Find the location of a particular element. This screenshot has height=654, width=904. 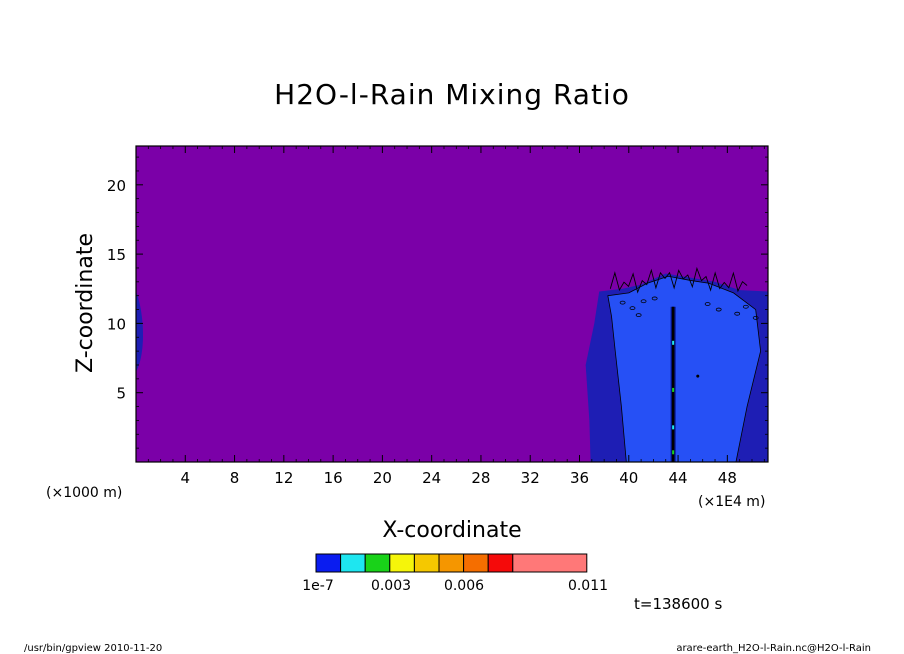

rain-contour-left-edge is located at coordinates (139, 331).